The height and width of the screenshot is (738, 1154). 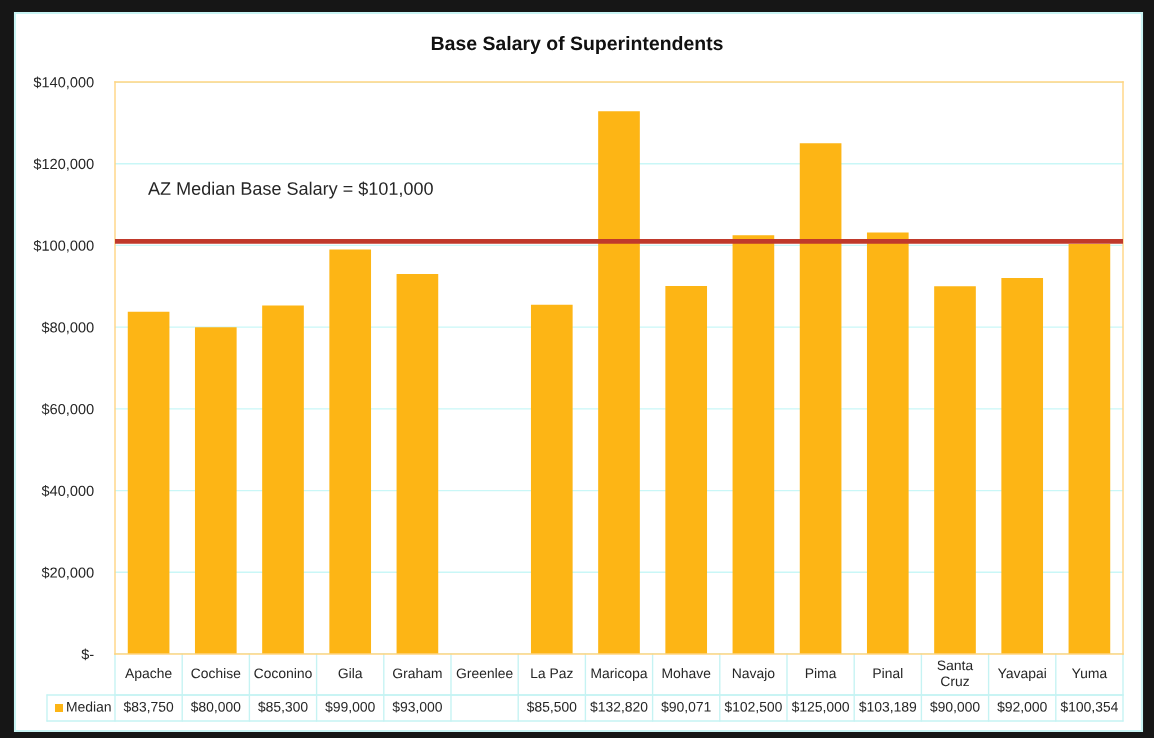 What do you see at coordinates (148, 674) in the screenshot?
I see `x-tick-label: Apache` at bounding box center [148, 674].